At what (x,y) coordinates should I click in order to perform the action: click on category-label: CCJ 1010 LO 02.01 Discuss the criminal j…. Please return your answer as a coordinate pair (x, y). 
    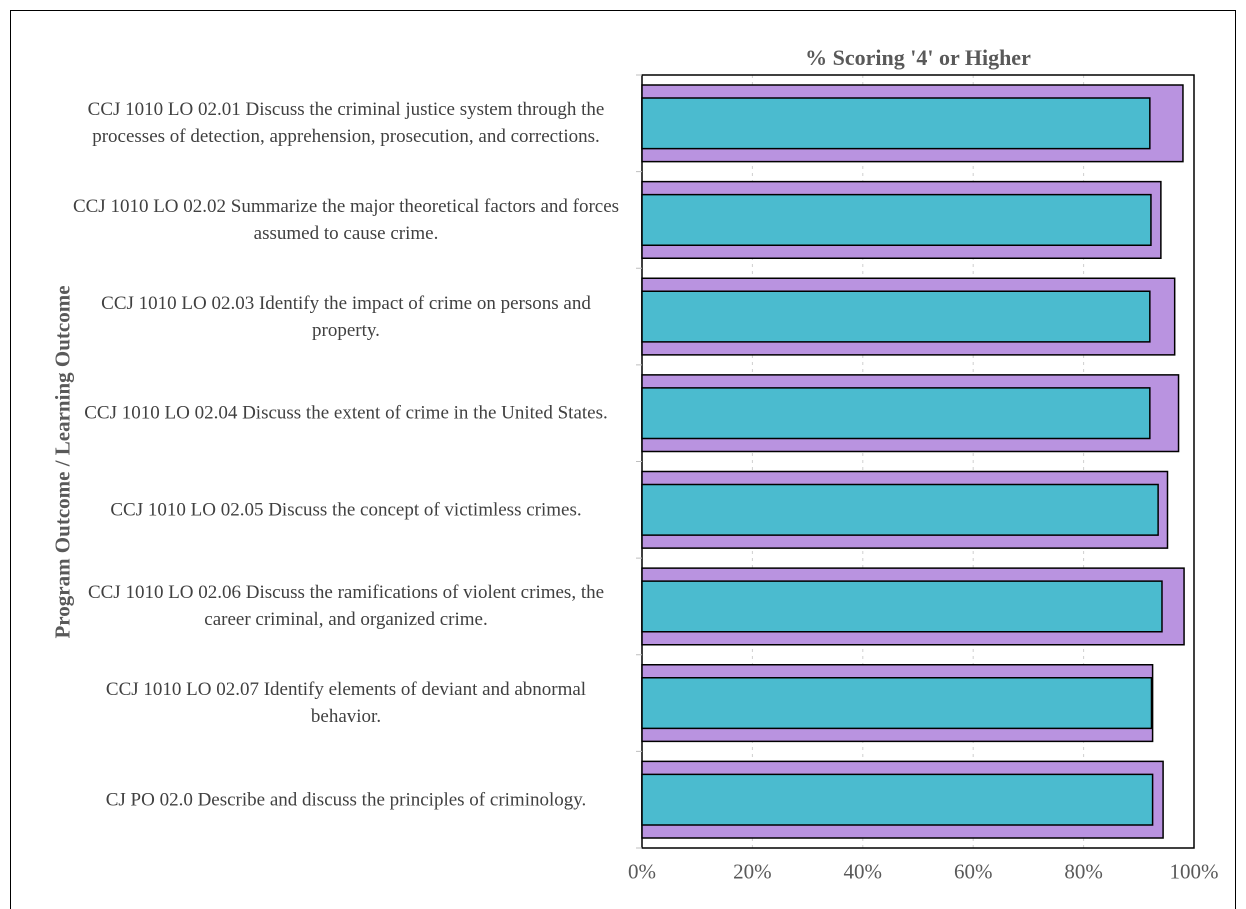
    Looking at the image, I should click on (346, 123).